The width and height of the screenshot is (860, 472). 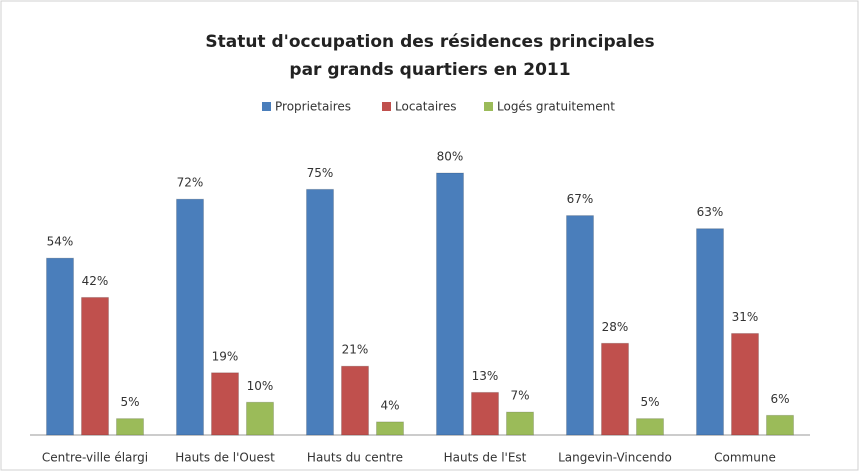 I want to click on chart-title: par grands quartiers en 2011, so click(x=429, y=70).